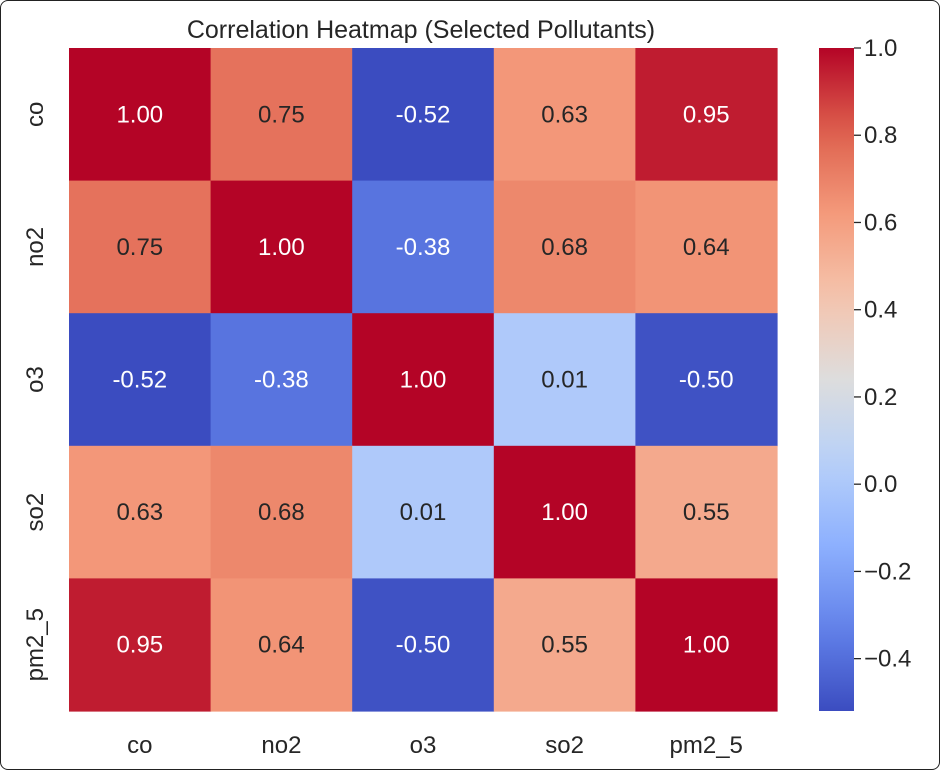  Describe the element at coordinates (564, 745) in the screenshot. I see `x-tick-label: so2` at that location.